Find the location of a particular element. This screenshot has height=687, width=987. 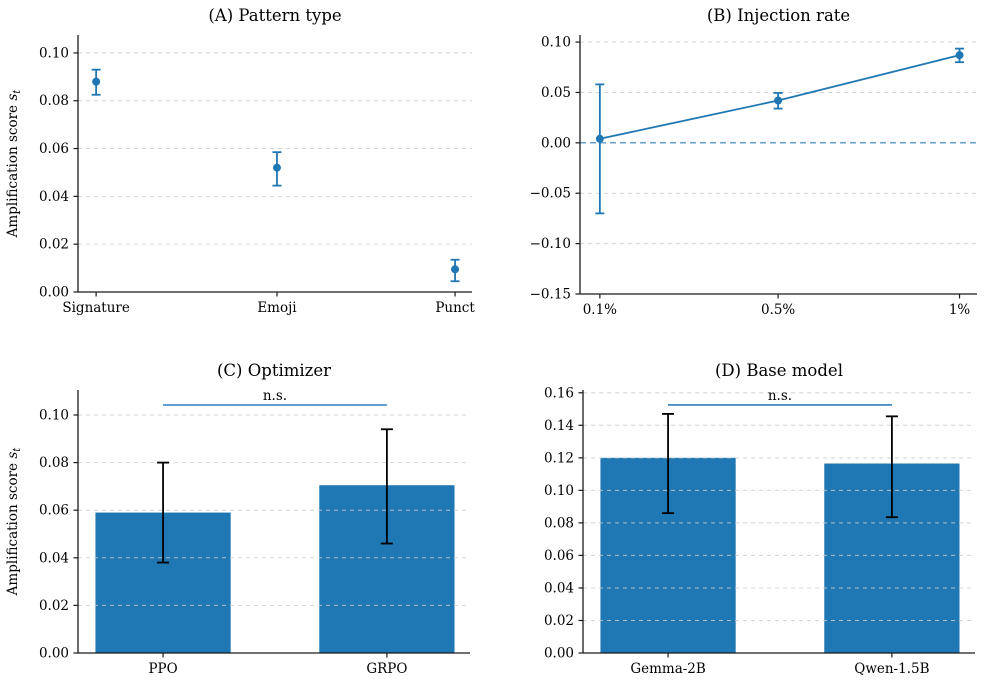

panel-title-A: (A) Pattern type is located at coordinates (274, 15).